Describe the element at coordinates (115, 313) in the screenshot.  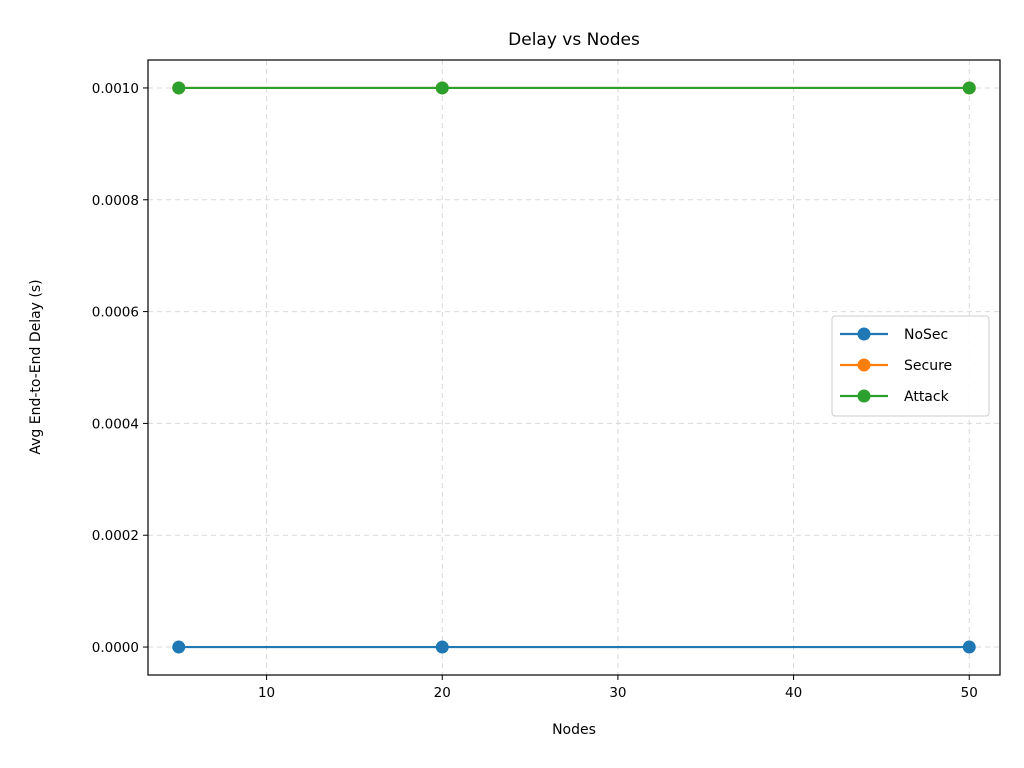
I see `y-tick-label: 0.0006` at that location.